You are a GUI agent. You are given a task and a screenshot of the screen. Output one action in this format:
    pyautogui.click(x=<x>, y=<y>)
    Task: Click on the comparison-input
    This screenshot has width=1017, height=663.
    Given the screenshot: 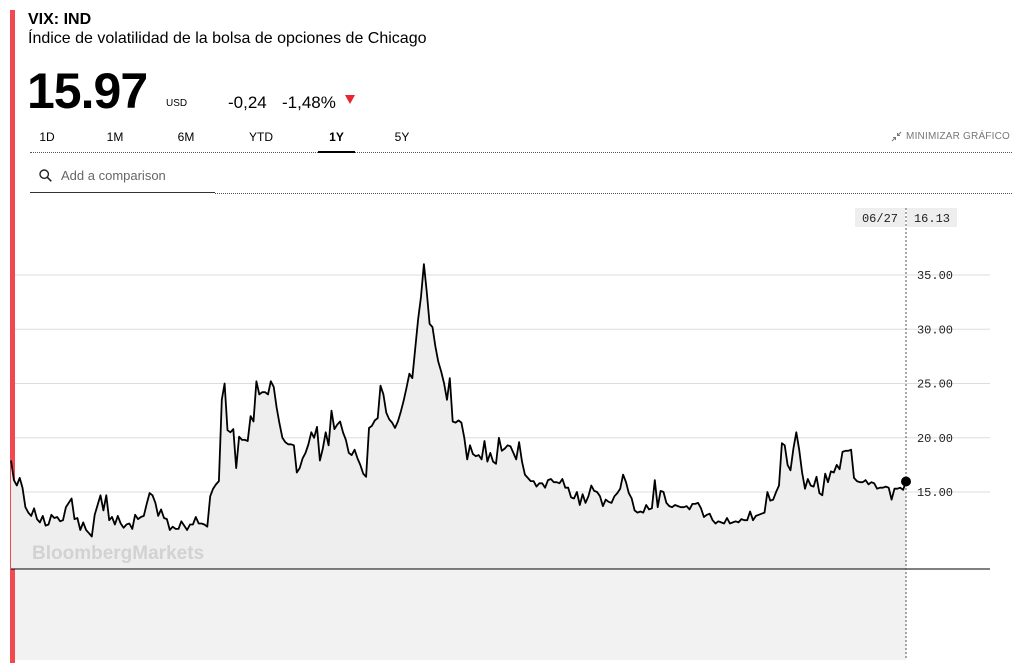 What is the action you would take?
    pyautogui.click(x=136, y=175)
    